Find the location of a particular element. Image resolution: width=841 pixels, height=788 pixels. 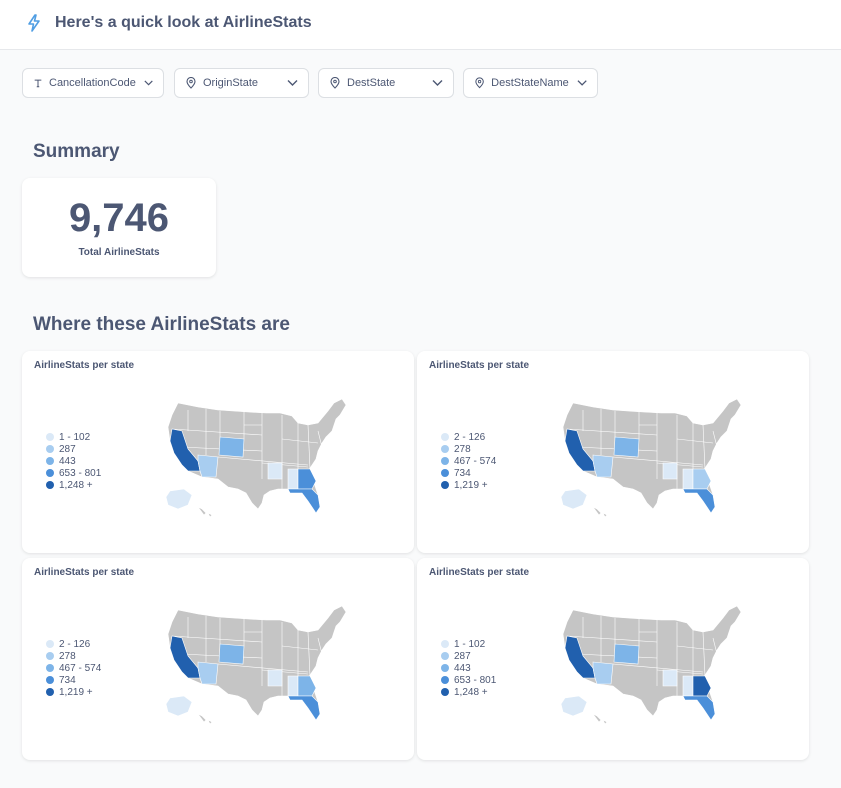

filter-origin-state: OriginState is located at coordinates (241, 83).